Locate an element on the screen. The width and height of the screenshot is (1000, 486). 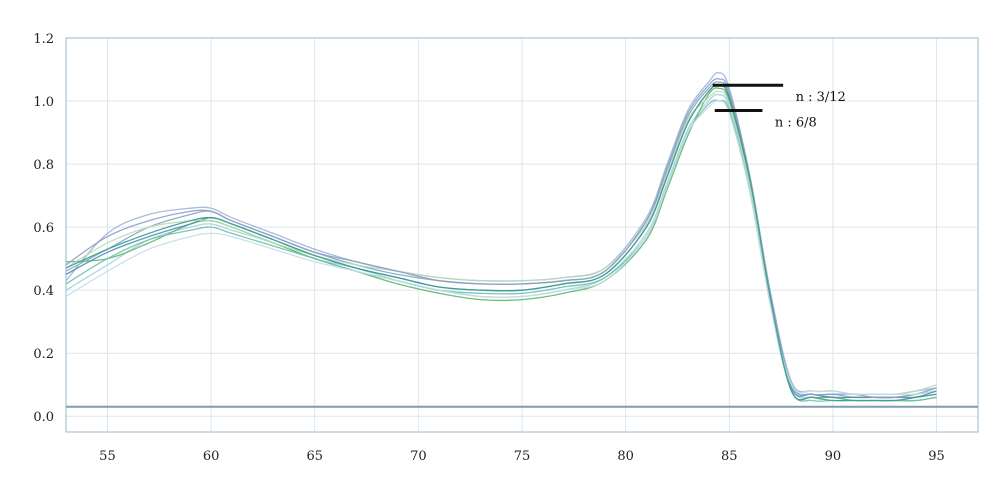
x-tick-label: 70 is located at coordinates (418, 456).